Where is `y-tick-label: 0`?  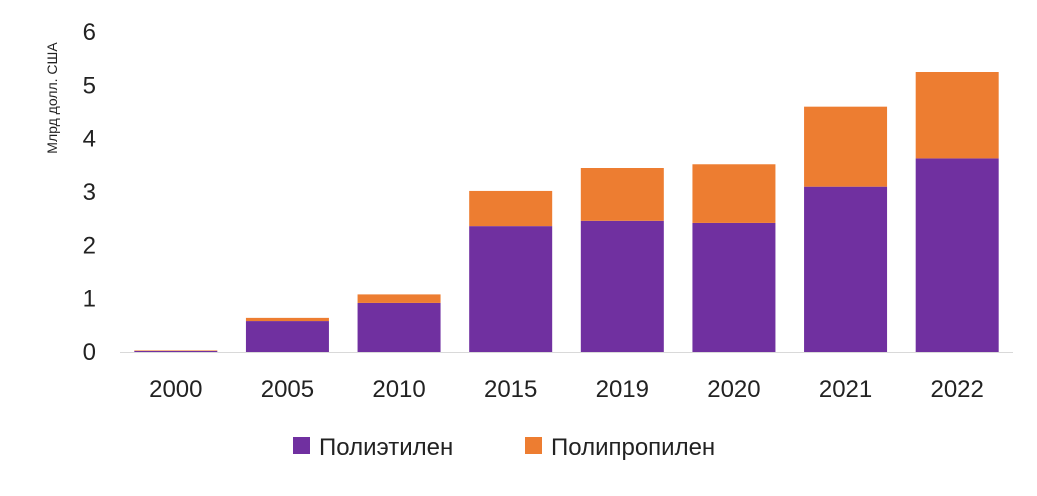 y-tick-label: 0 is located at coordinates (89, 352).